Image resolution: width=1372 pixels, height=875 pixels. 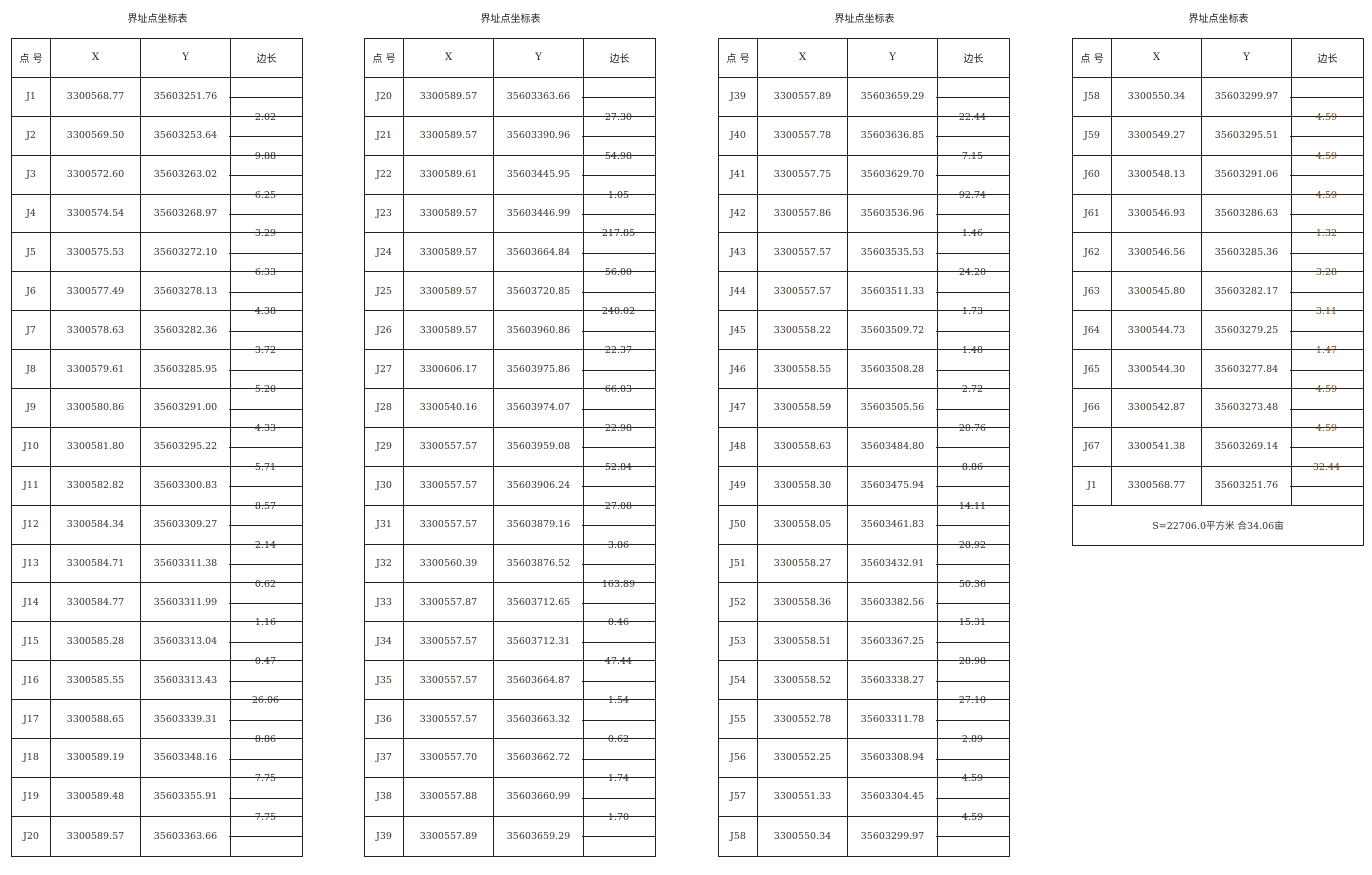 What do you see at coordinates (618, 428) in the screenshot?
I see `edge-length: 22.98` at bounding box center [618, 428].